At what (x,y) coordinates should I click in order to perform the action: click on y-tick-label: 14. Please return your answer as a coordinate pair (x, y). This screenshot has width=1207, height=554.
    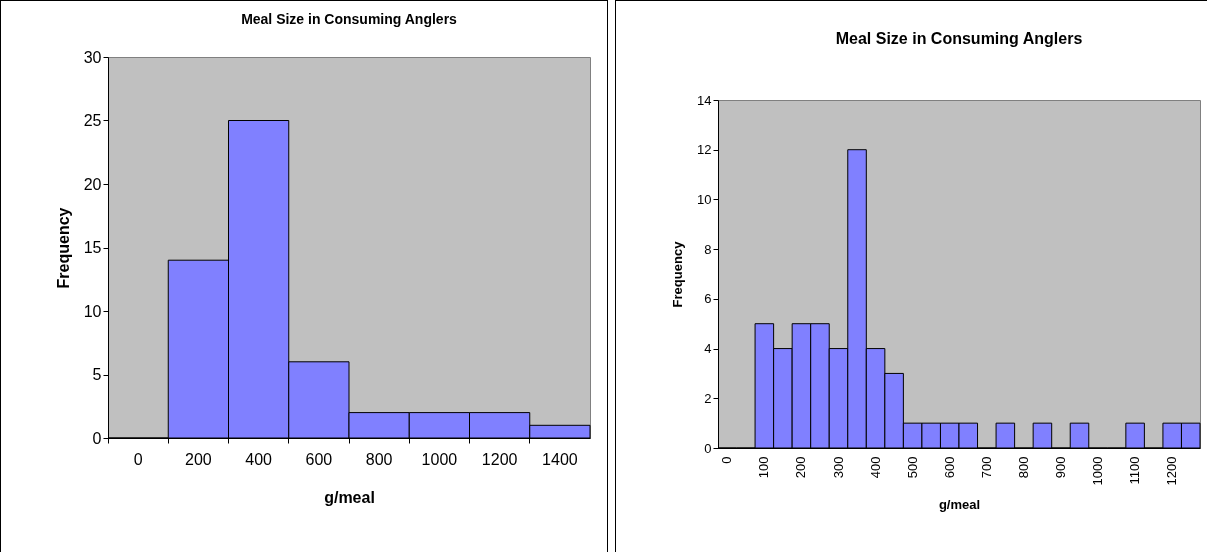
    Looking at the image, I should click on (704, 100).